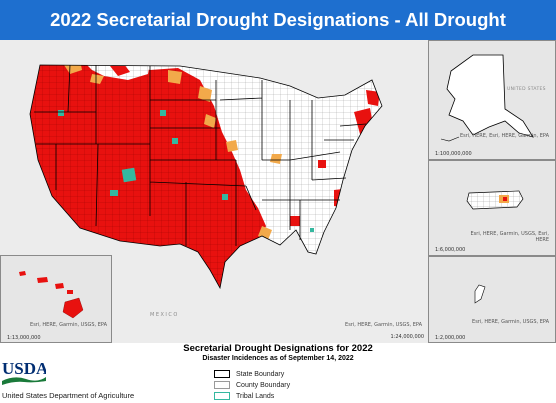 Image resolution: width=556 pixels, height=403 pixels. Describe the element at coordinates (450, 338) in the screenshot. I see `guam-scale: 1:2,000,000` at that location.